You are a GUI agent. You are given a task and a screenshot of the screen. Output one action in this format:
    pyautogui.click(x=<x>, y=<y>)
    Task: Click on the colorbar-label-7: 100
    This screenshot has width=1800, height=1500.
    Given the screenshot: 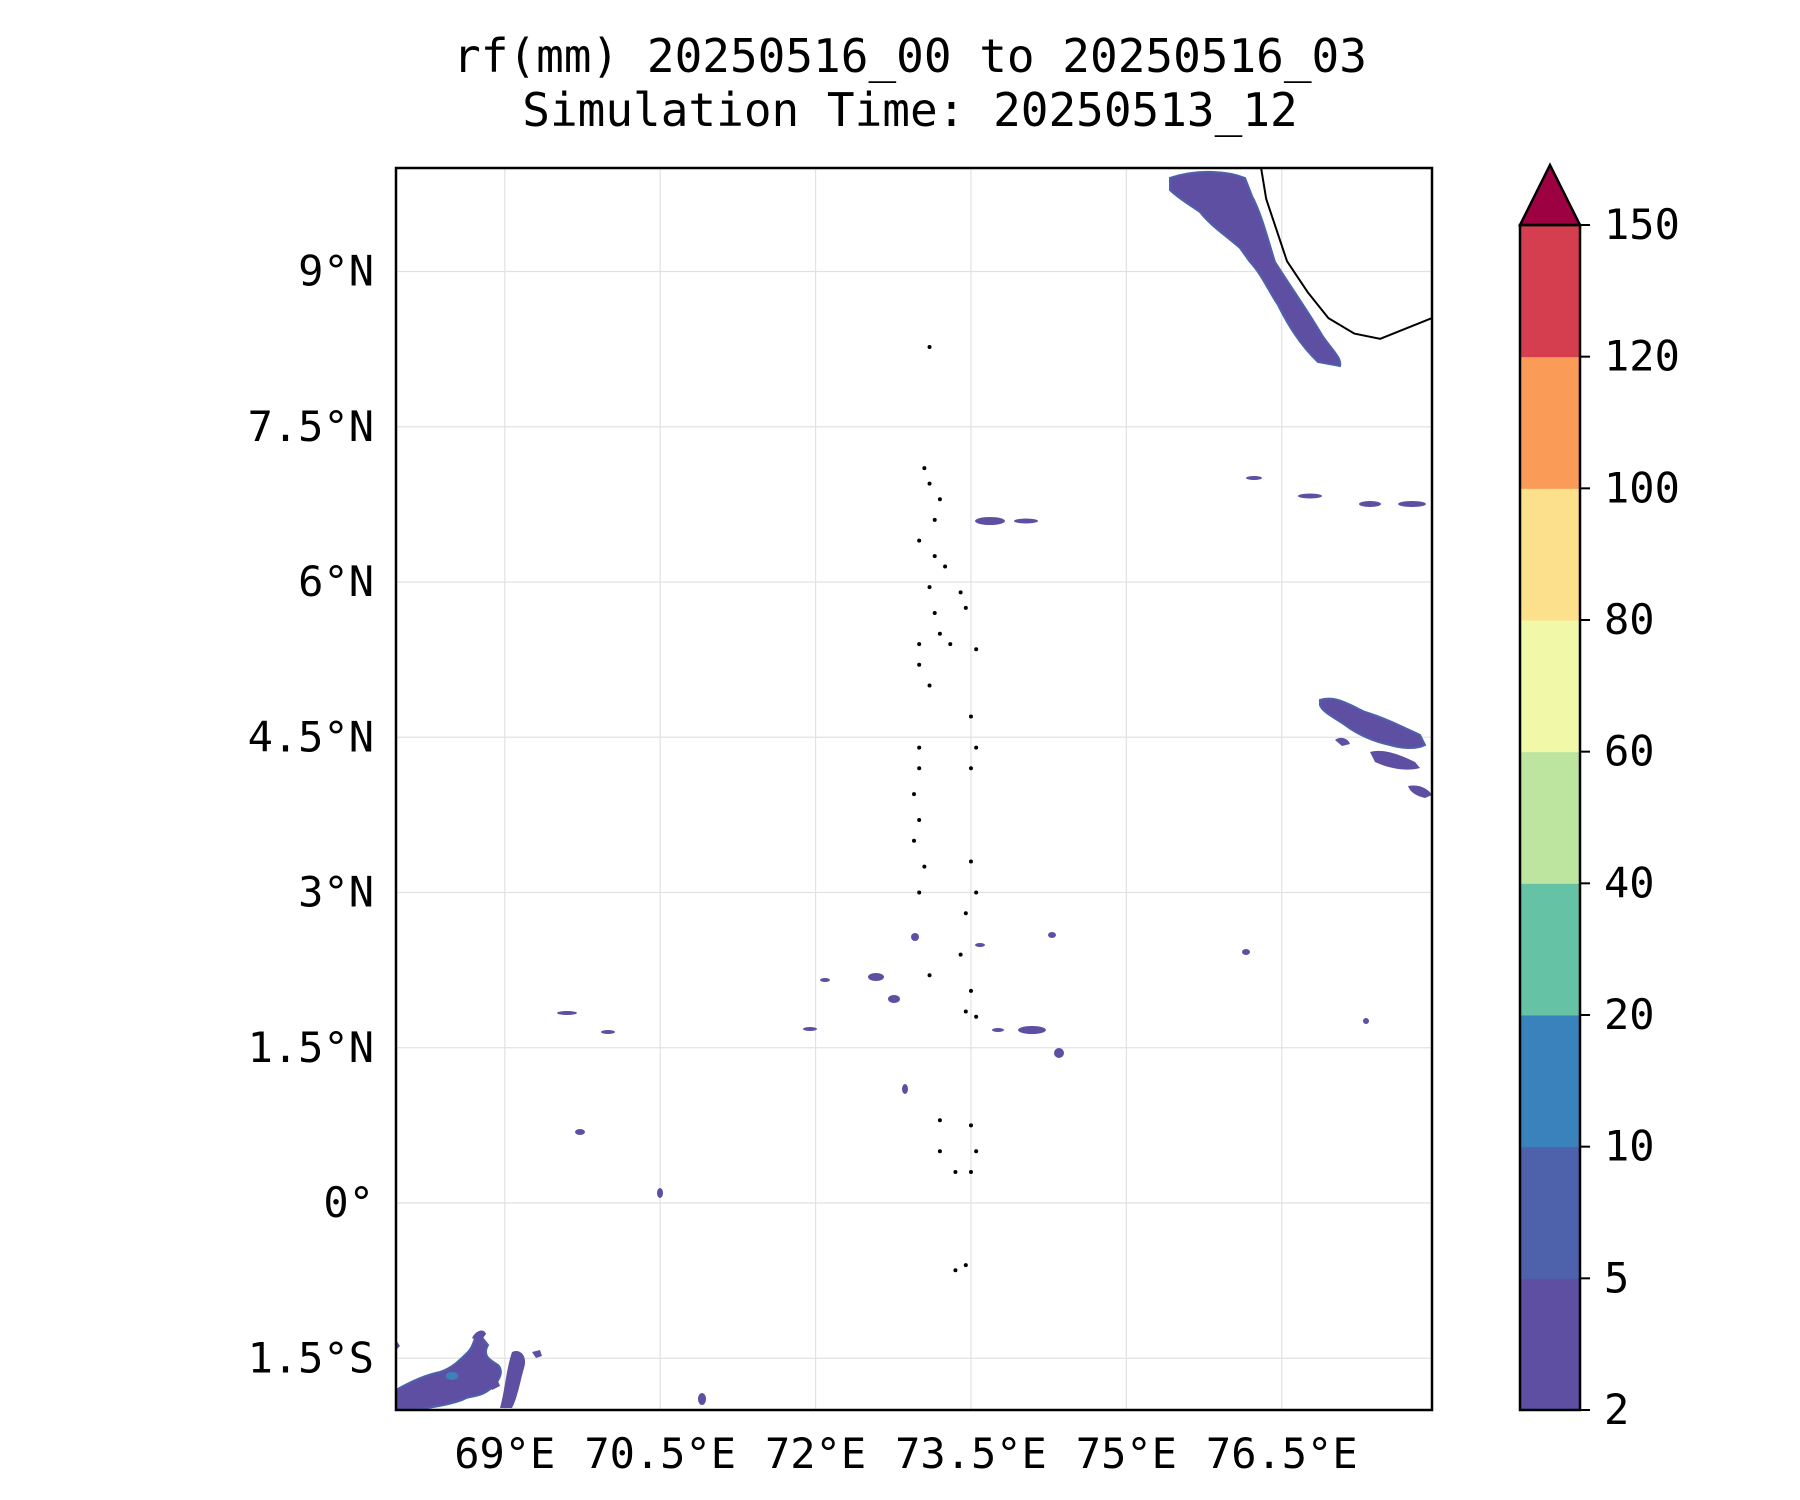 What is the action you would take?
    pyautogui.click(x=1642, y=487)
    